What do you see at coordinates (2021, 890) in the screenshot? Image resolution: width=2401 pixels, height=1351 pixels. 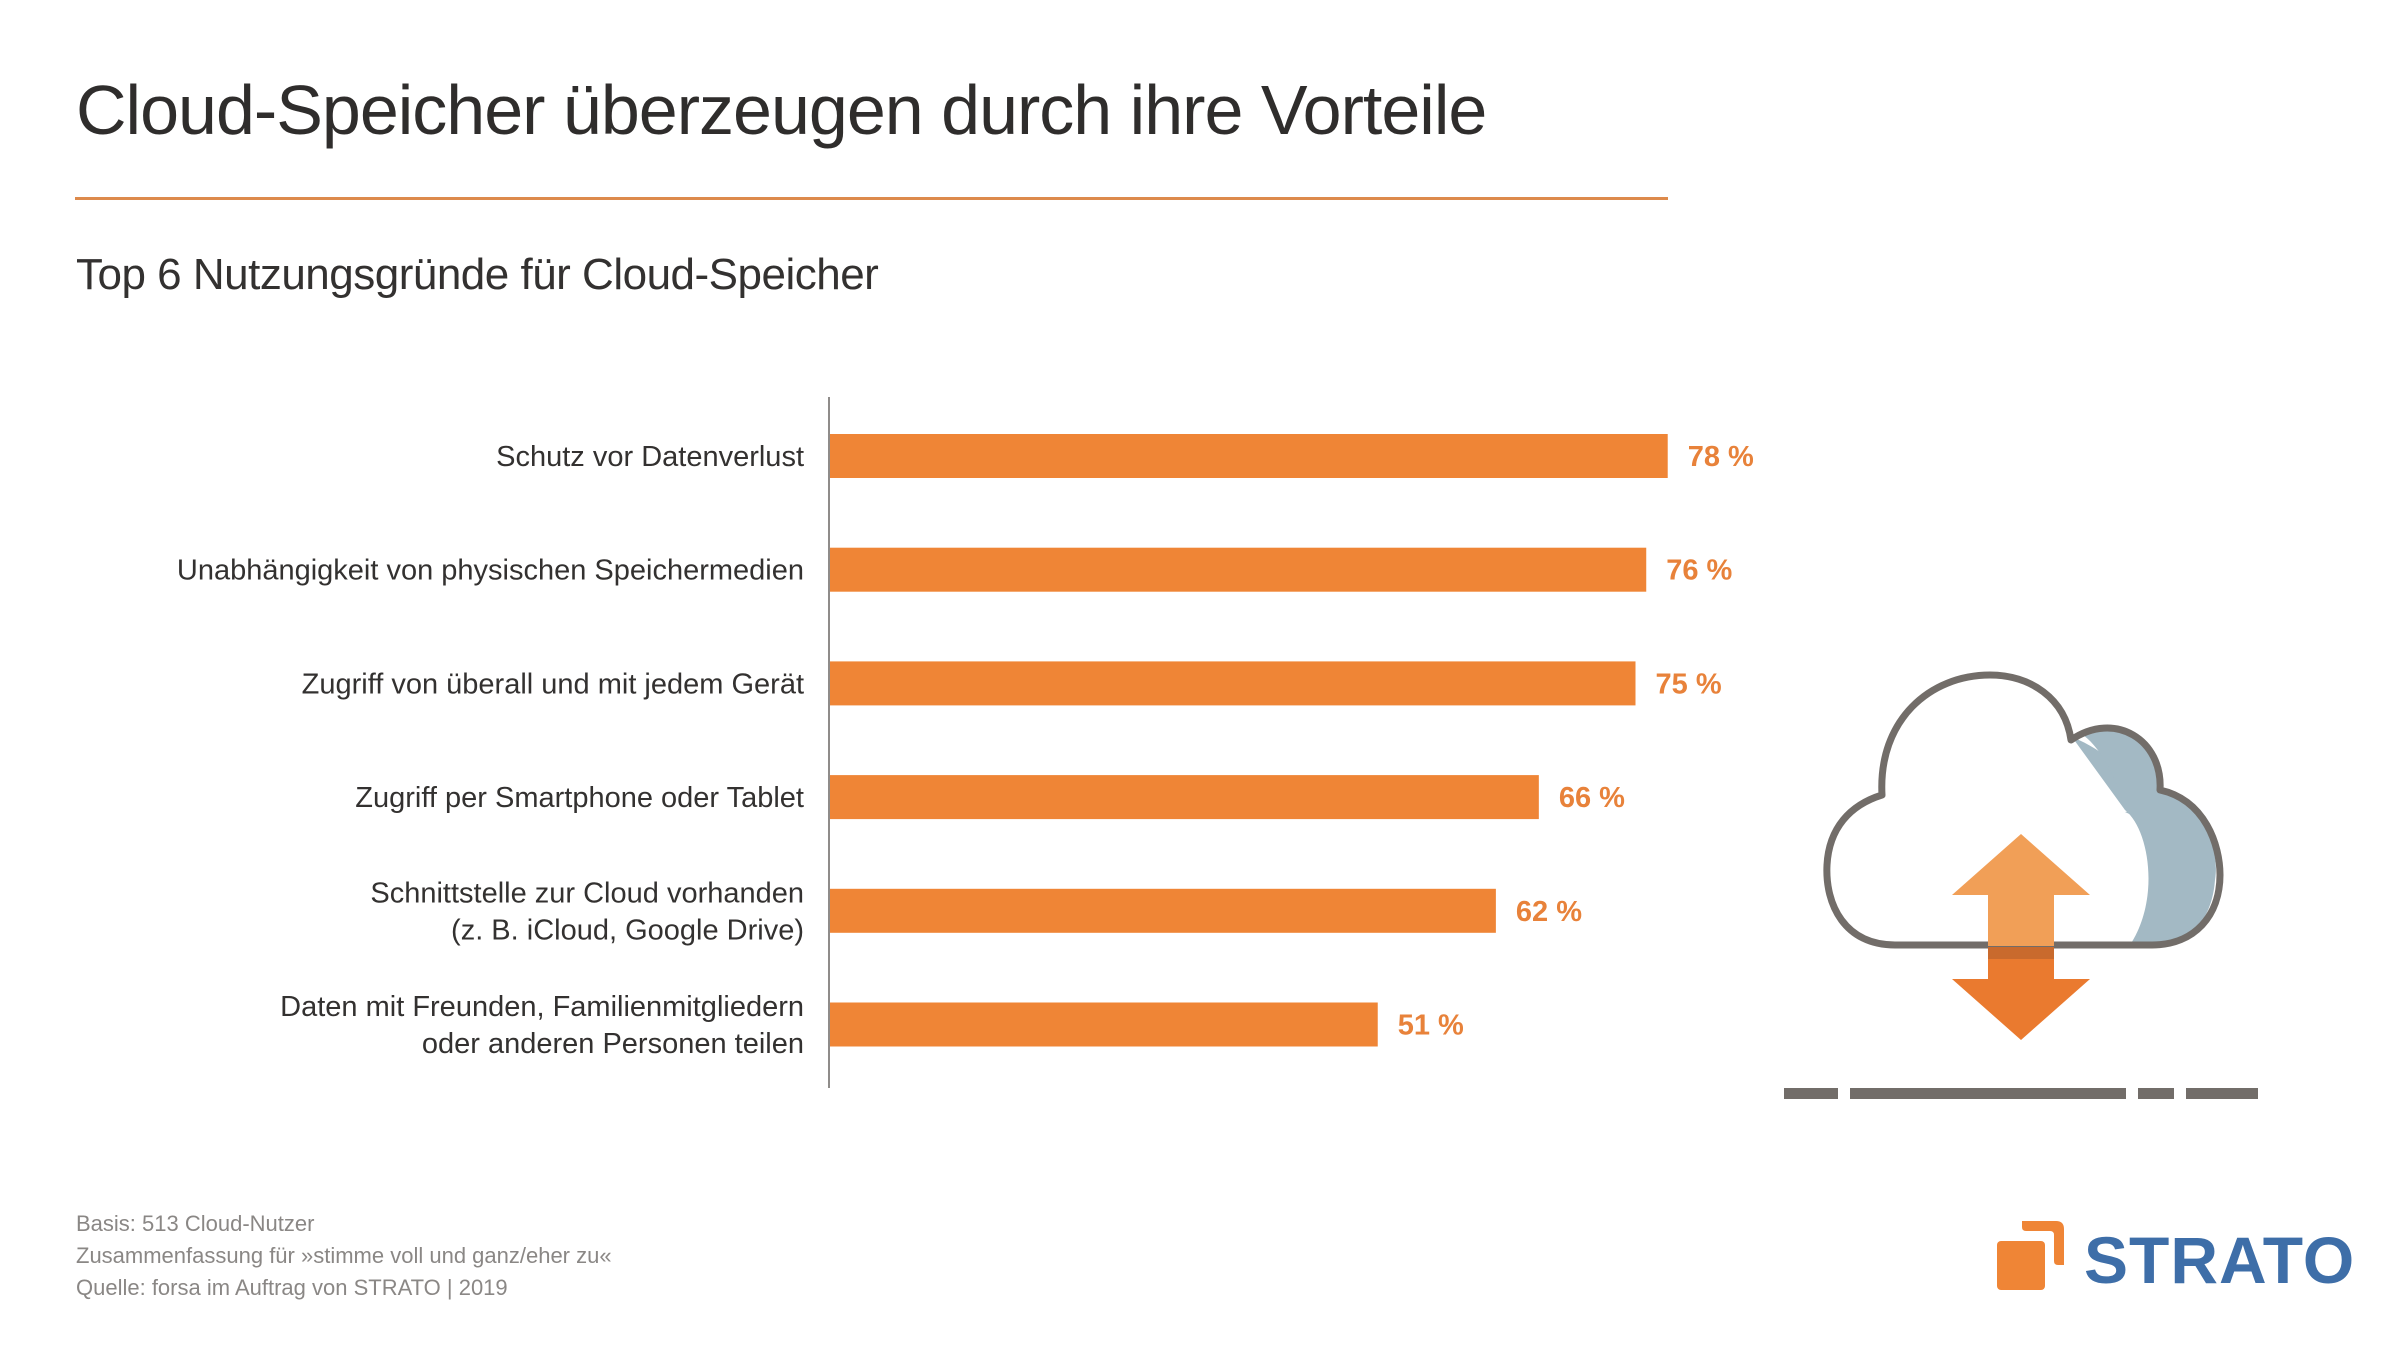 I see `arrow-up-icon` at bounding box center [2021, 890].